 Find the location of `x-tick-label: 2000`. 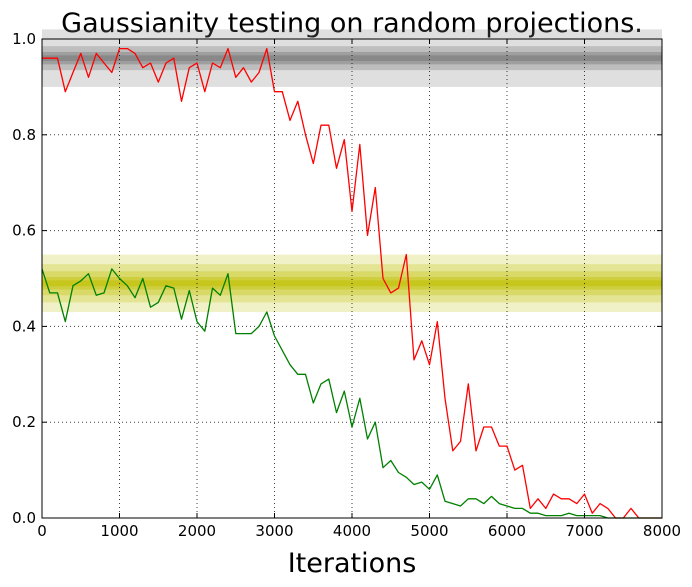

x-tick-label: 2000 is located at coordinates (197, 531).